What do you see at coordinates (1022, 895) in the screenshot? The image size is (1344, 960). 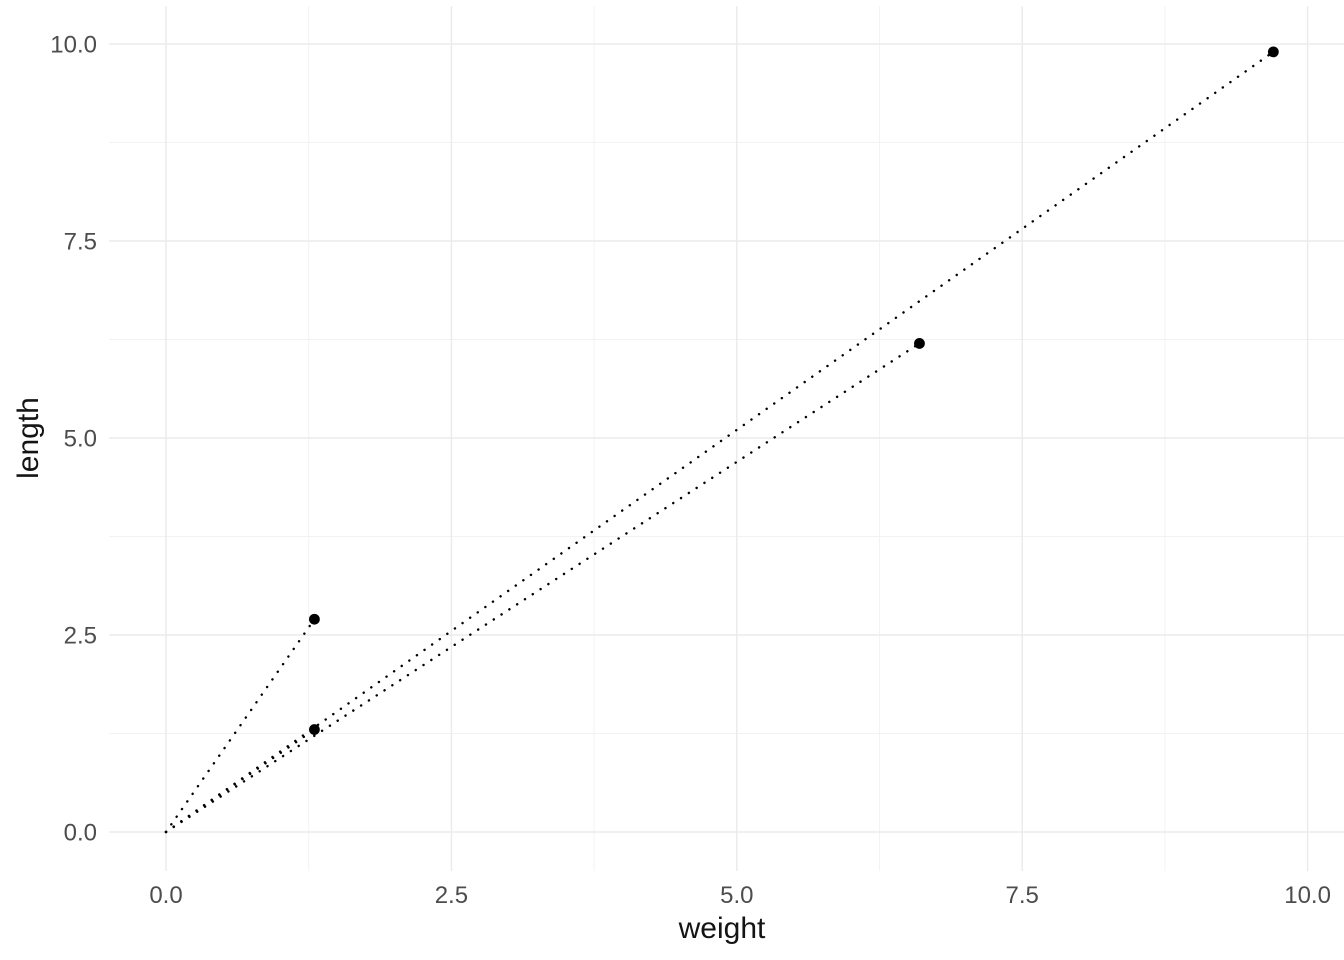 I see `x-tick-label: 7.5` at bounding box center [1022, 895].